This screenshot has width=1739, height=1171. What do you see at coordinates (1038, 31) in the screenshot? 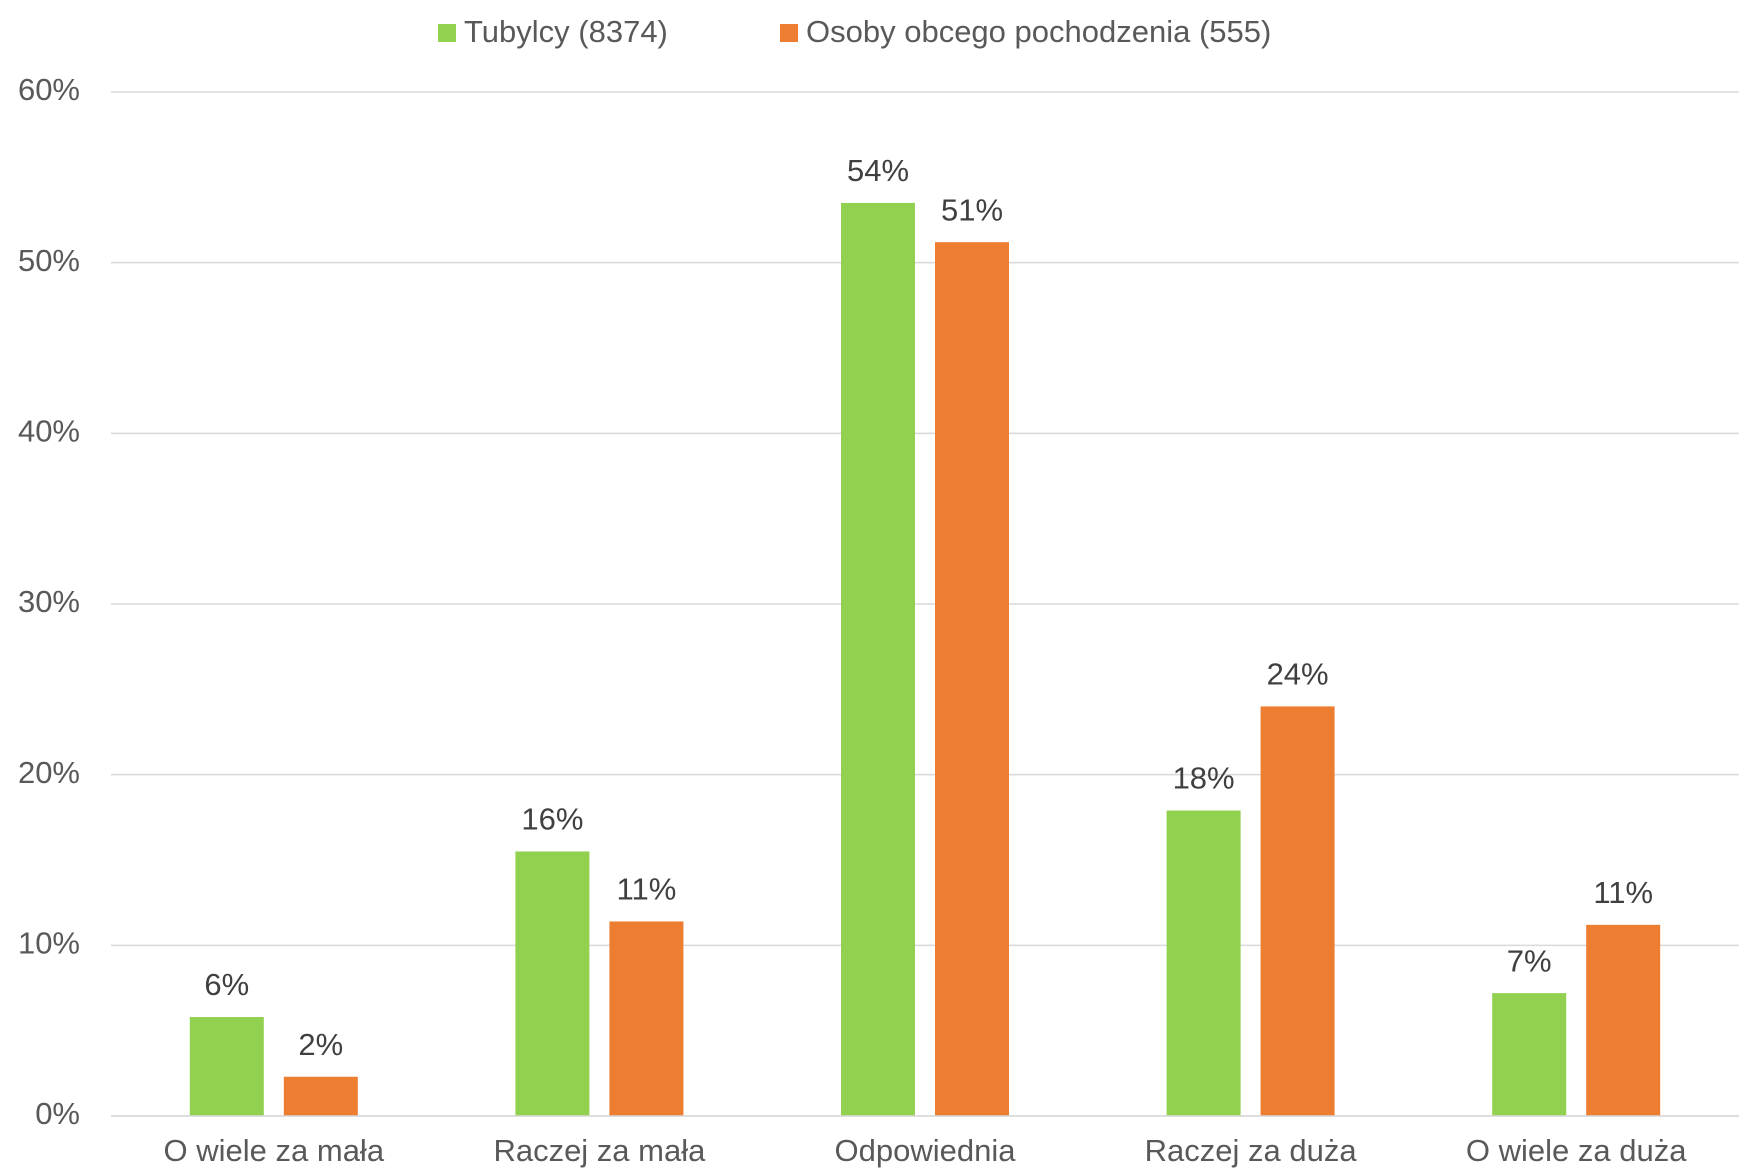
I see `legend-label: Osoby obcego pochodzenia (555)` at bounding box center [1038, 31].